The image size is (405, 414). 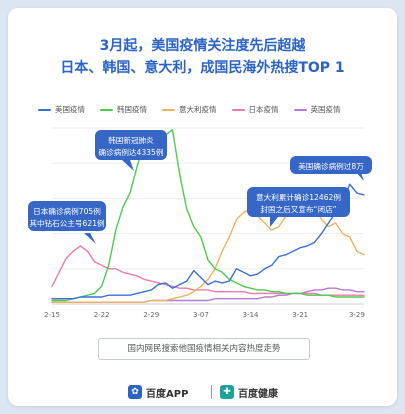 I want to click on x-tick-label: 3-29, so click(x=357, y=315).